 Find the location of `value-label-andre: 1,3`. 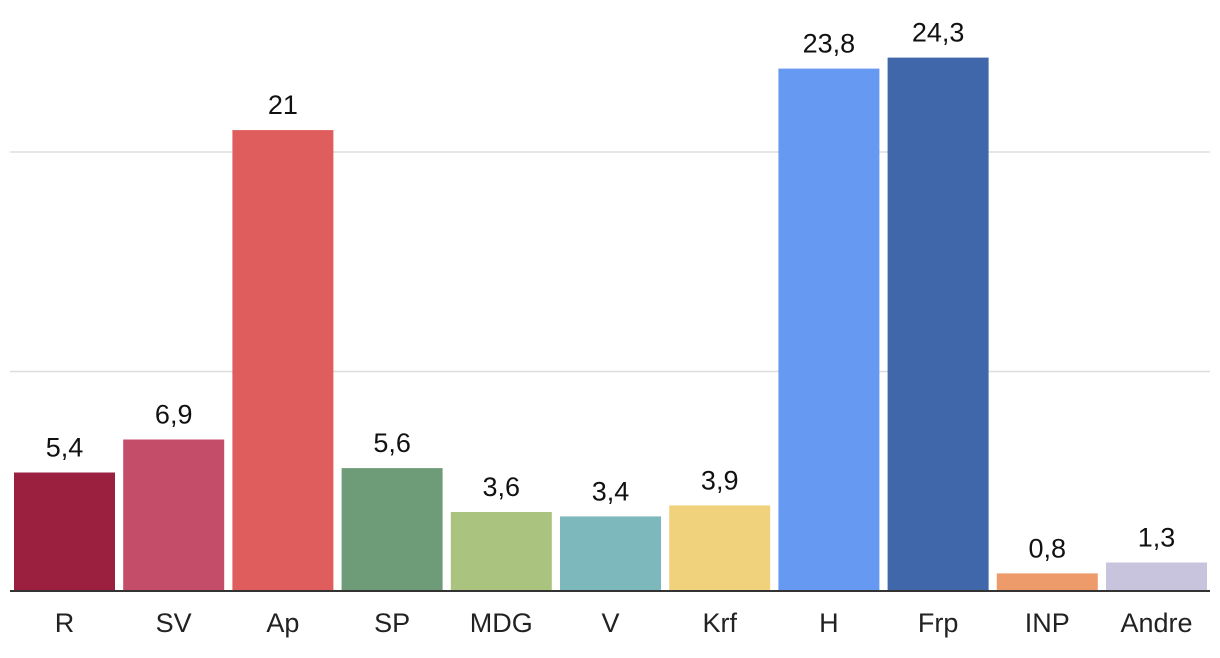

value-label-andre: 1,3 is located at coordinates (1157, 538).